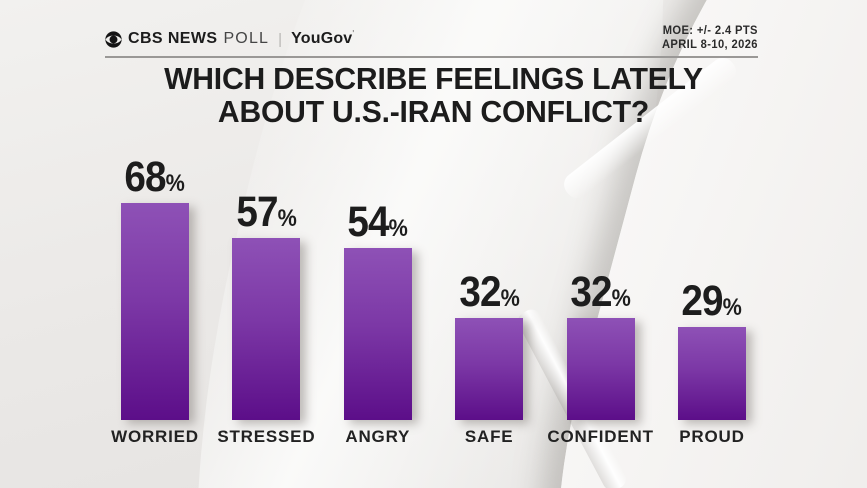 This screenshot has height=488, width=867. Describe the element at coordinates (489, 436) in the screenshot. I see `bar-category-label: SAFE` at that location.